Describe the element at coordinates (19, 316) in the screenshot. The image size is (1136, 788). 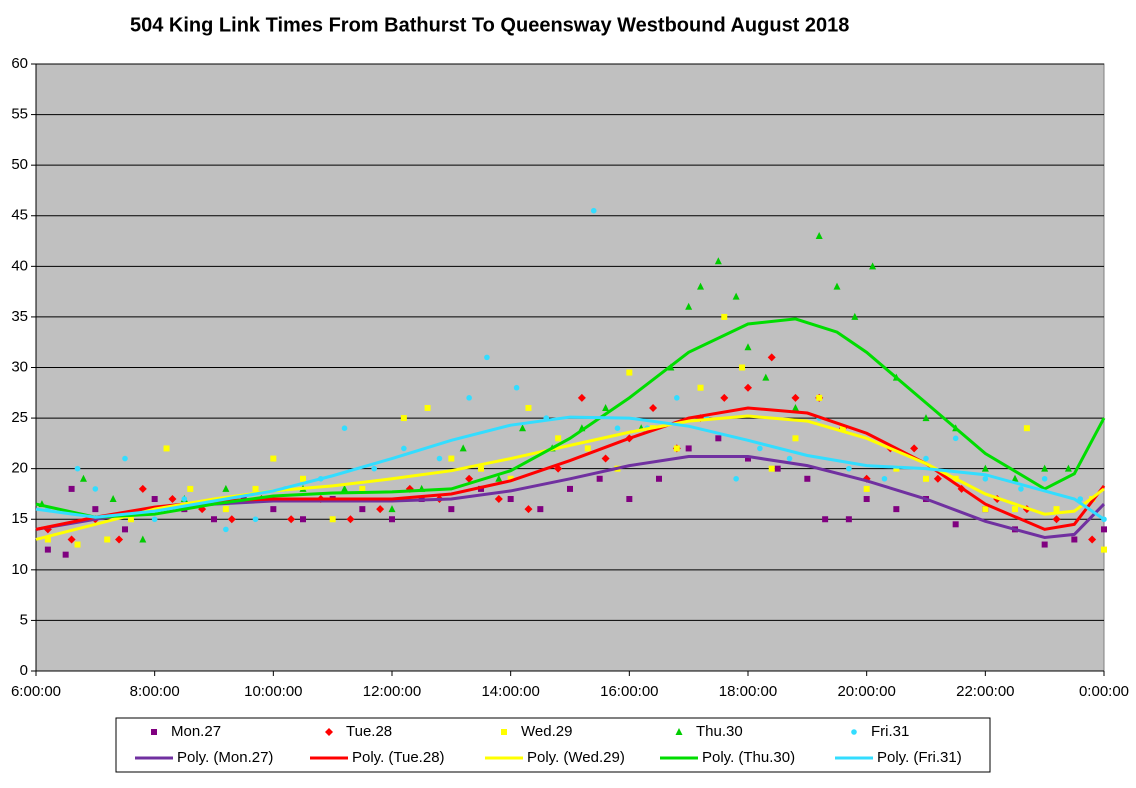
I see `y-tick-label: 35` at that location.